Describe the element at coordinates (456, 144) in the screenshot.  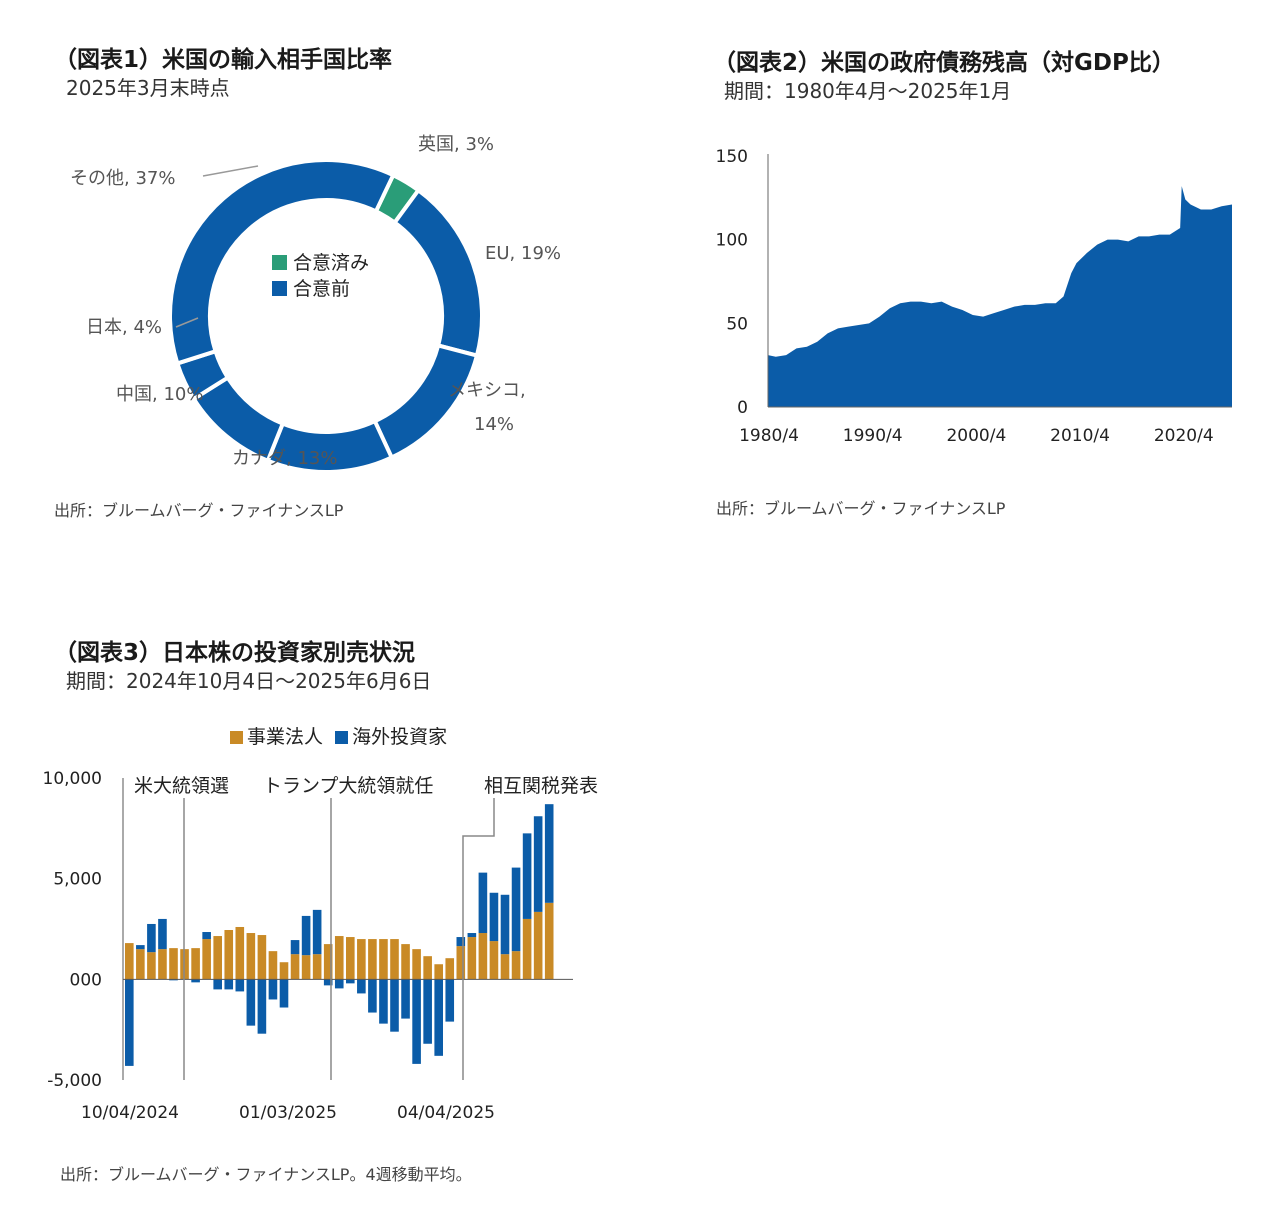
I see `fig1-label-uk: 英国, 3%` at that location.